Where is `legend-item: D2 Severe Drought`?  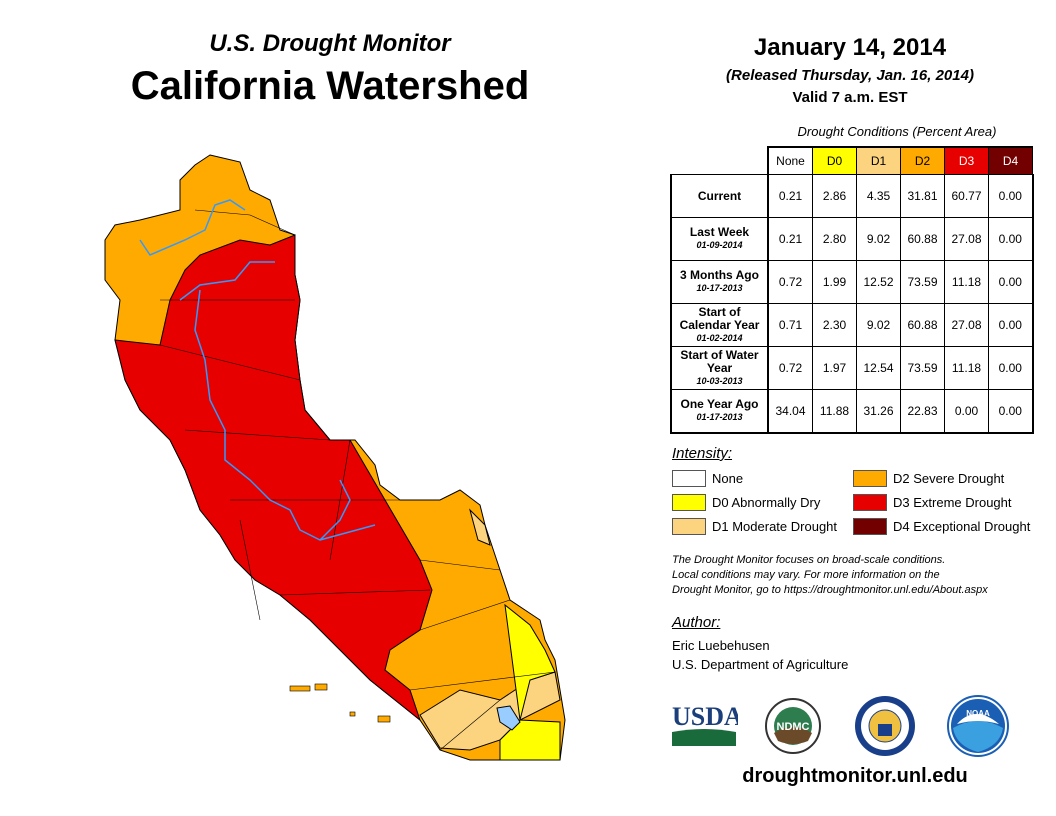
legend-item: D2 Severe Drought is located at coordinates (928, 478).